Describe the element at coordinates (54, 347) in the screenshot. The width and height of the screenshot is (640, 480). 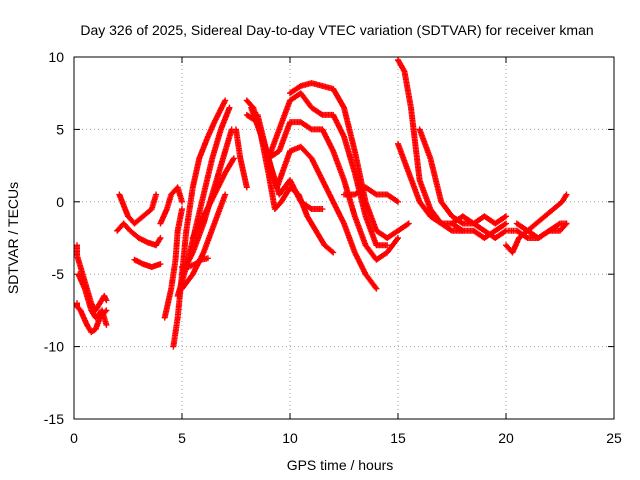
I see `y-tick-label: -10` at that location.